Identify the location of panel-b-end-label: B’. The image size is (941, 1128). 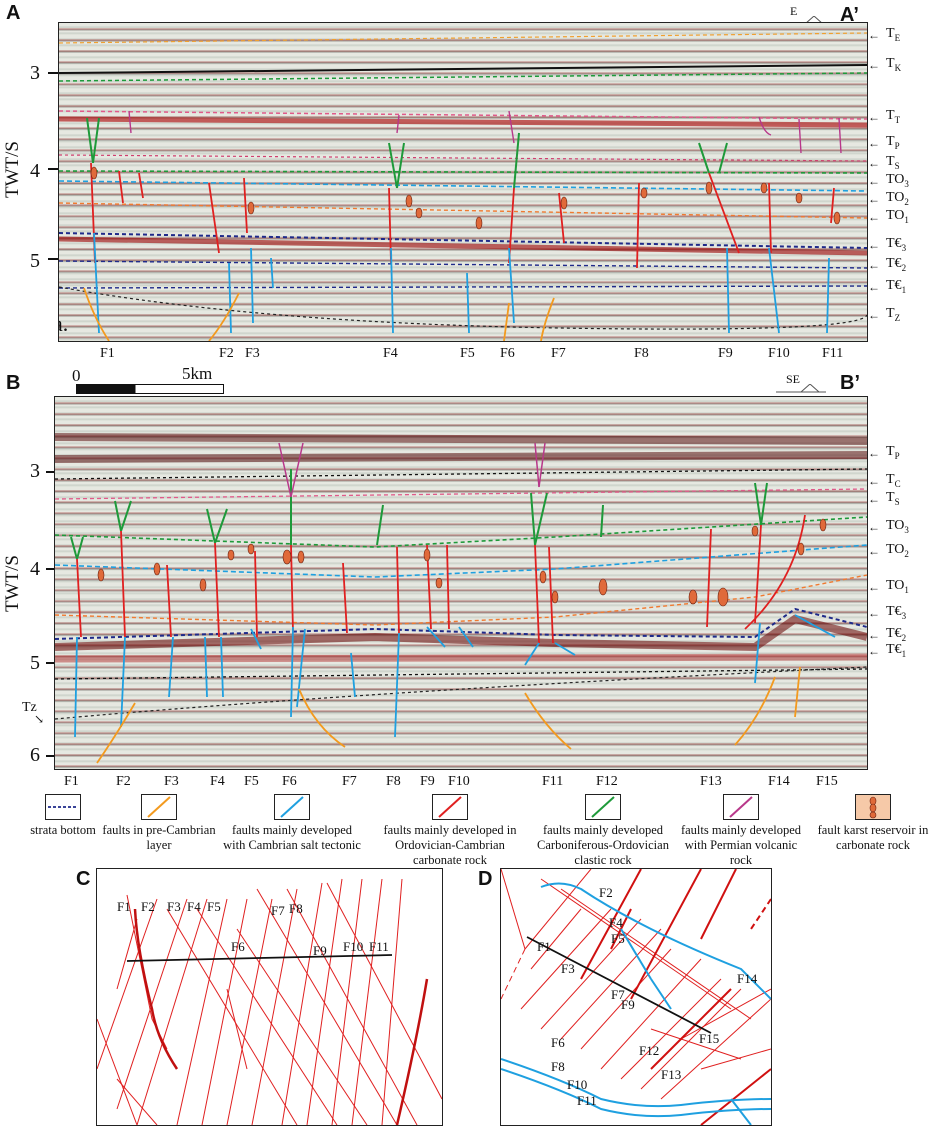
(850, 383).